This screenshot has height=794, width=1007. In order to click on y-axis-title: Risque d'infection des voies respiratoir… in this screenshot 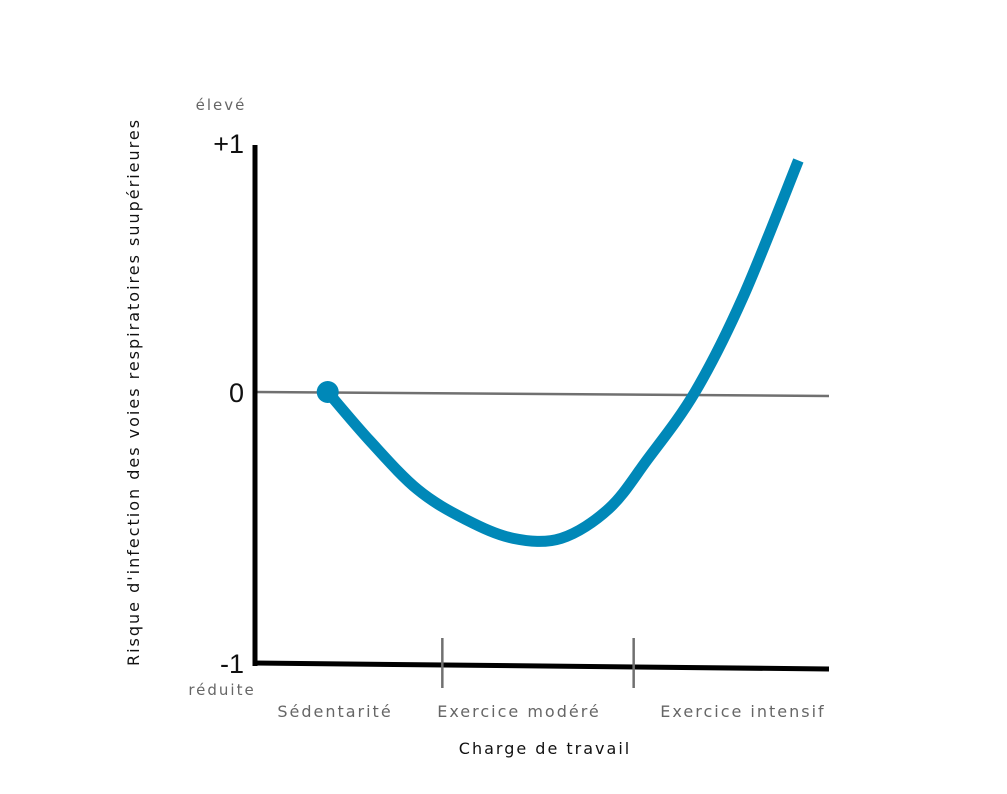, I will do `click(133, 392)`.